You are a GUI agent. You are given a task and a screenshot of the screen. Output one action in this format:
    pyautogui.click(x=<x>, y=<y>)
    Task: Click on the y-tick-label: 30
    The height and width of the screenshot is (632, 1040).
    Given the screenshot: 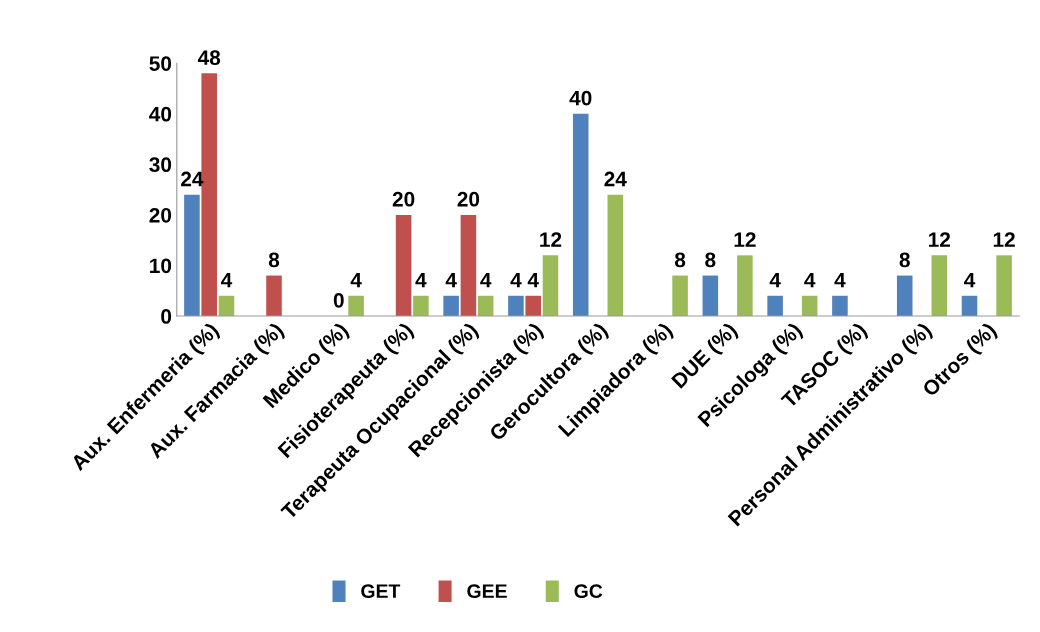 What is the action you would take?
    pyautogui.click(x=160, y=165)
    